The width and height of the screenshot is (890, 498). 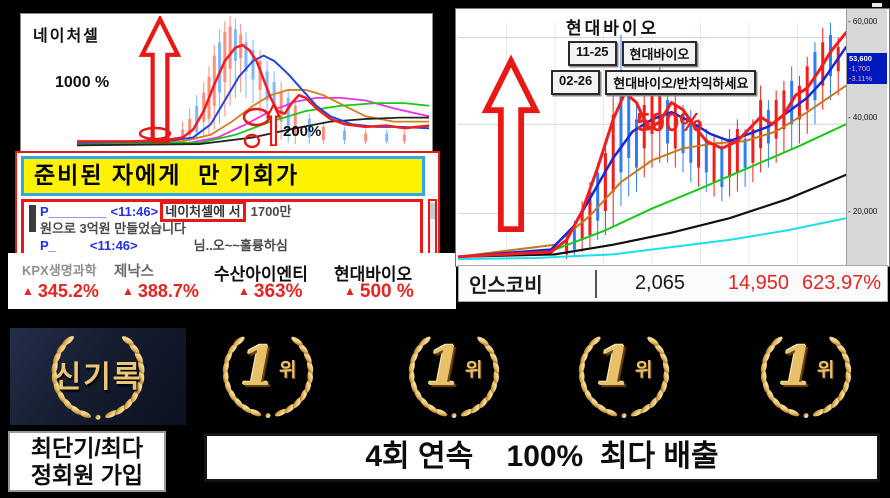 I want to click on price-change: -1,700, so click(x=860, y=68).